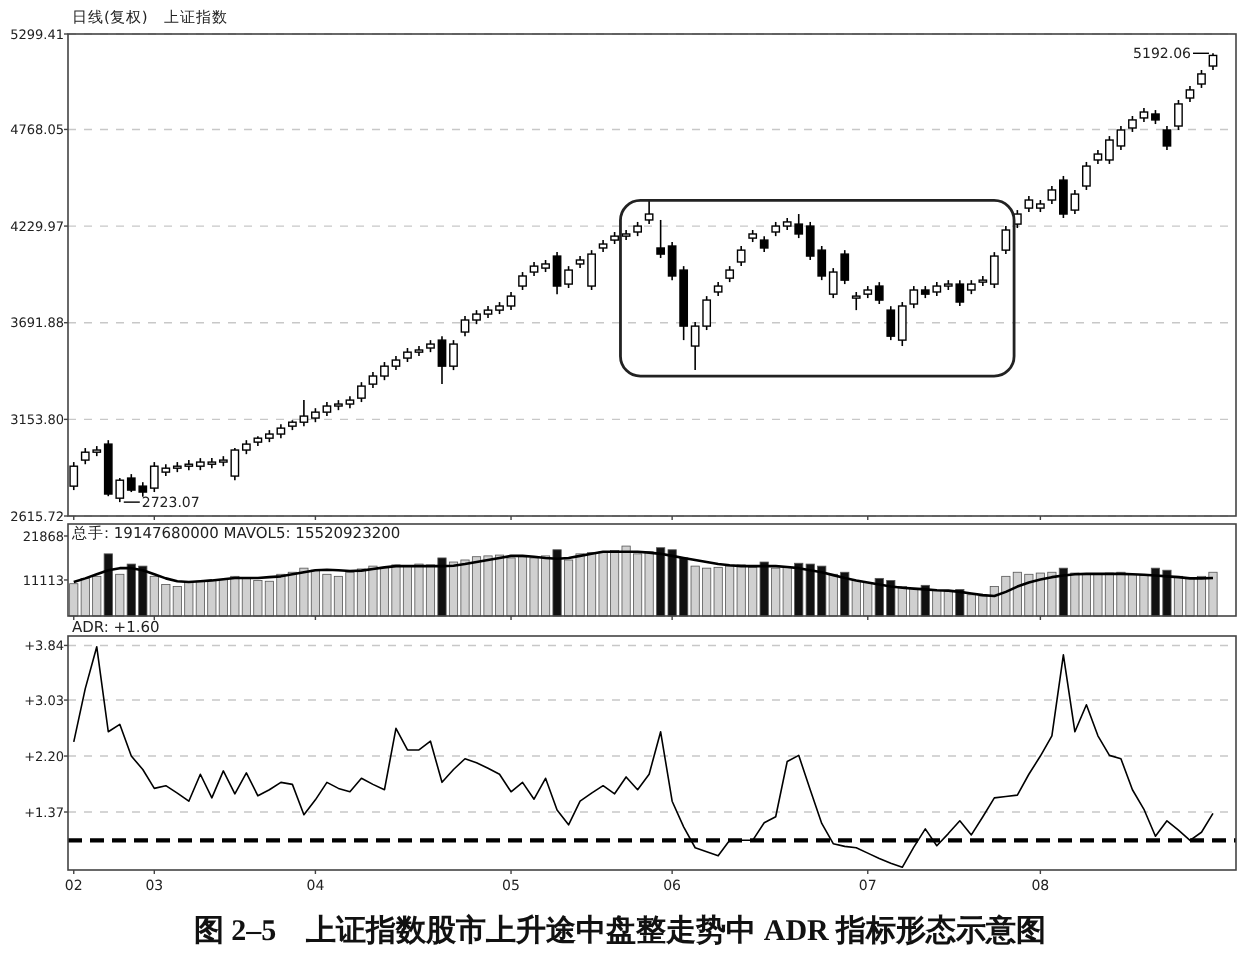  I want to click on line-series, so click(643, 574).